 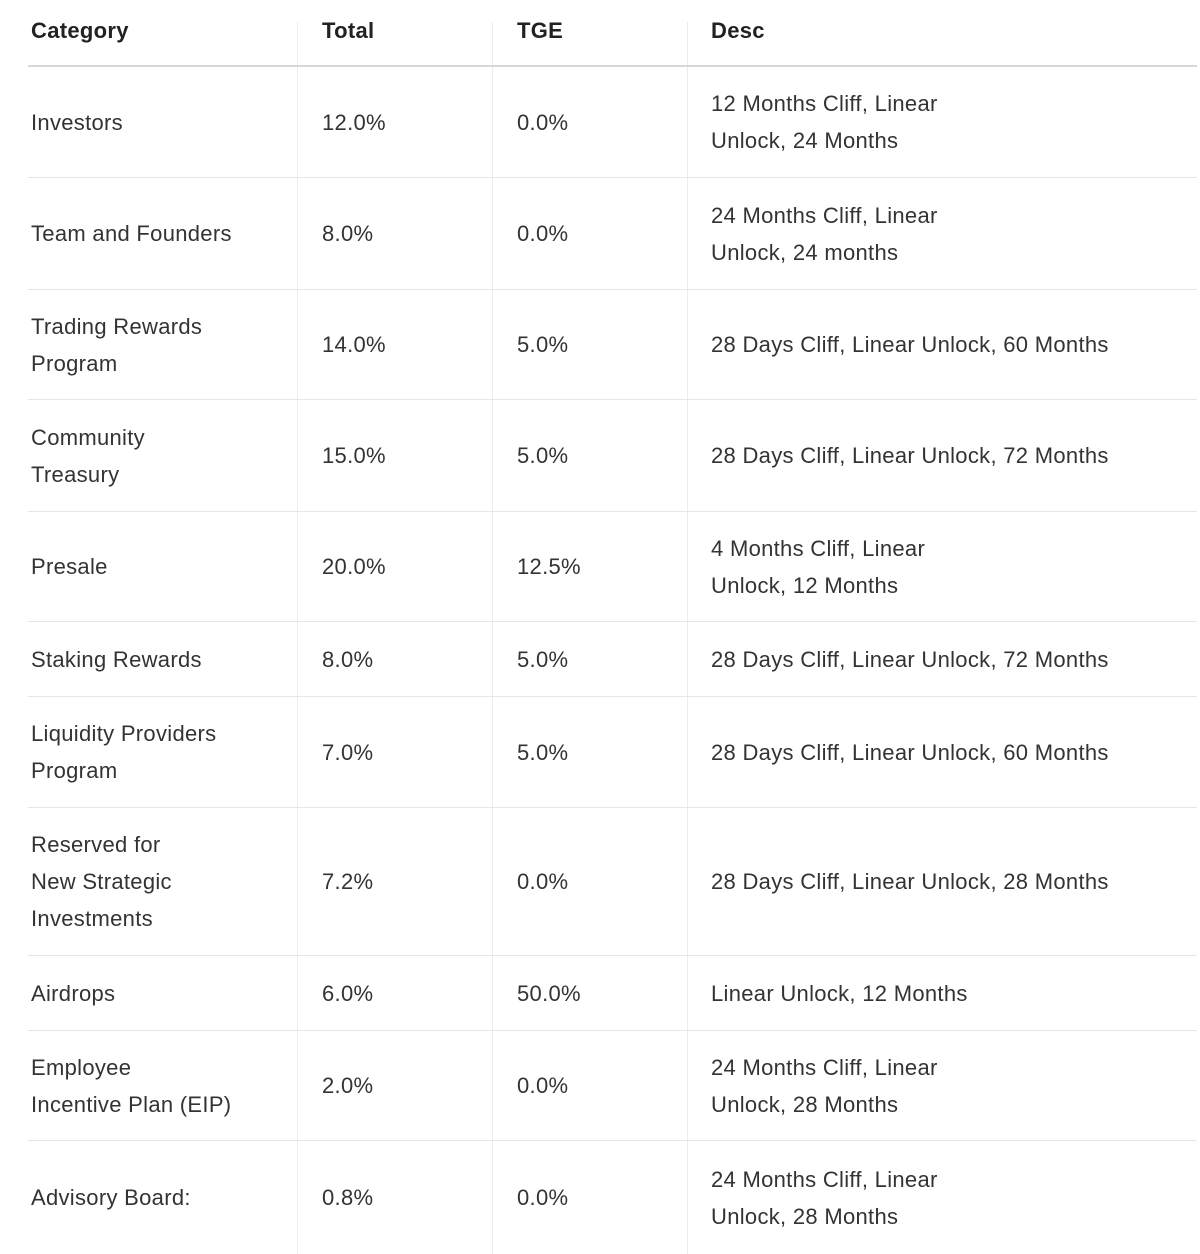 I want to click on cell-text: 20.0%, so click(x=354, y=566).